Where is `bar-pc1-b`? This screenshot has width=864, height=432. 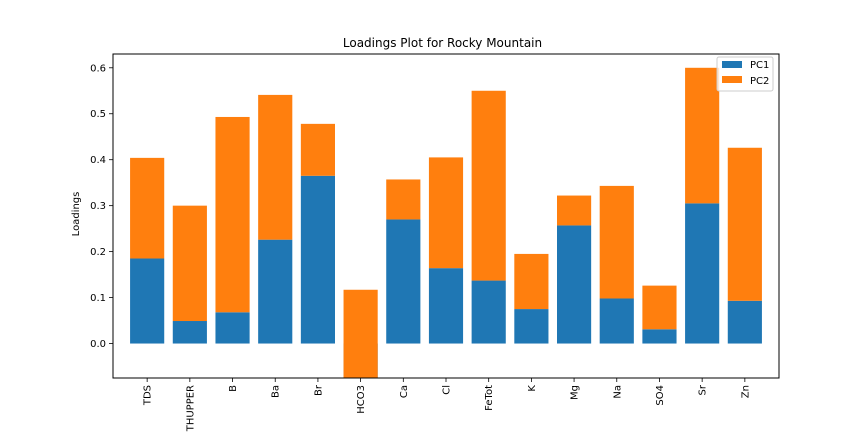 bar-pc1-b is located at coordinates (232, 328).